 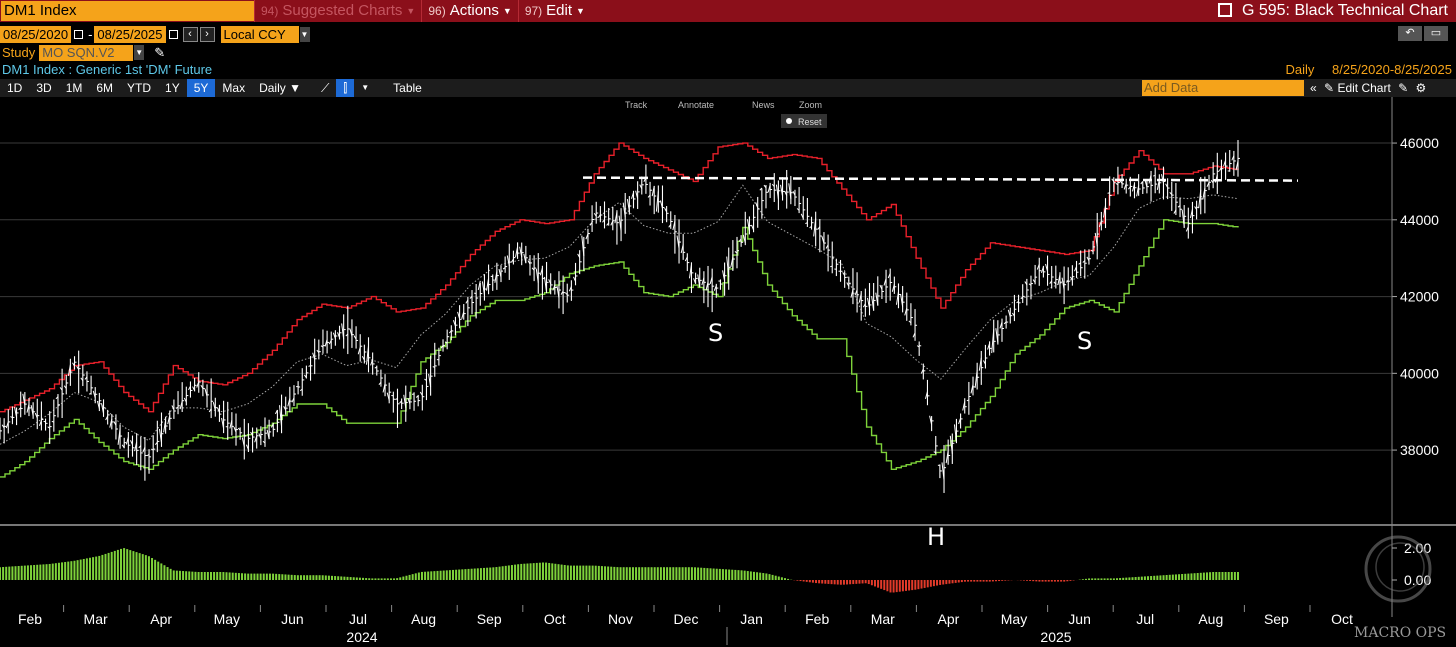 What do you see at coordinates (86, 52) in the screenshot?
I see `study-field: MO SQN.V2` at bounding box center [86, 52].